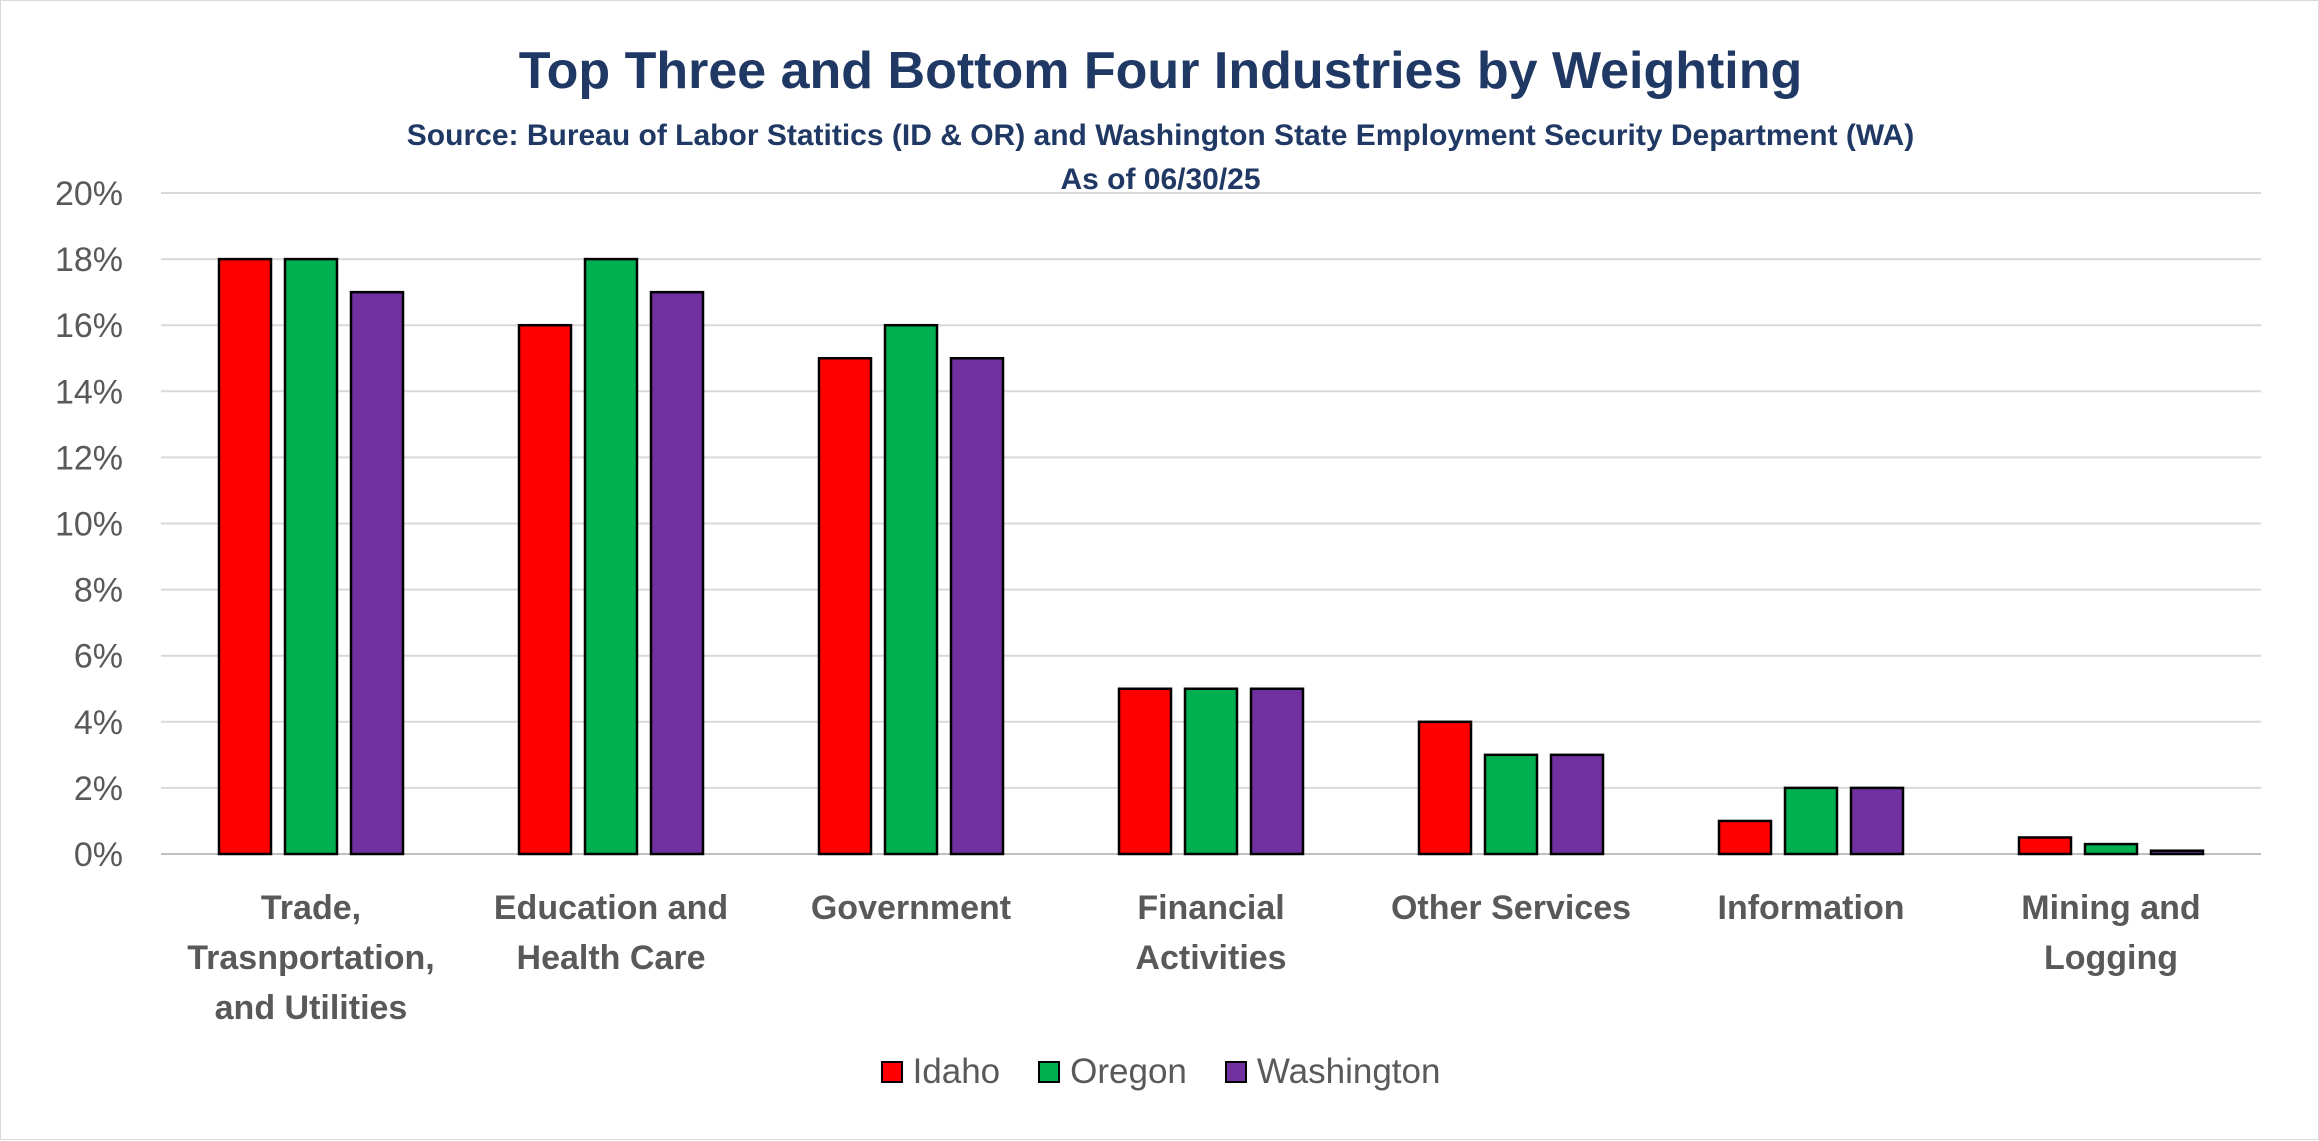 The width and height of the screenshot is (2319, 1141). I want to click on legend-item-washington: Washington, so click(1332, 1072).